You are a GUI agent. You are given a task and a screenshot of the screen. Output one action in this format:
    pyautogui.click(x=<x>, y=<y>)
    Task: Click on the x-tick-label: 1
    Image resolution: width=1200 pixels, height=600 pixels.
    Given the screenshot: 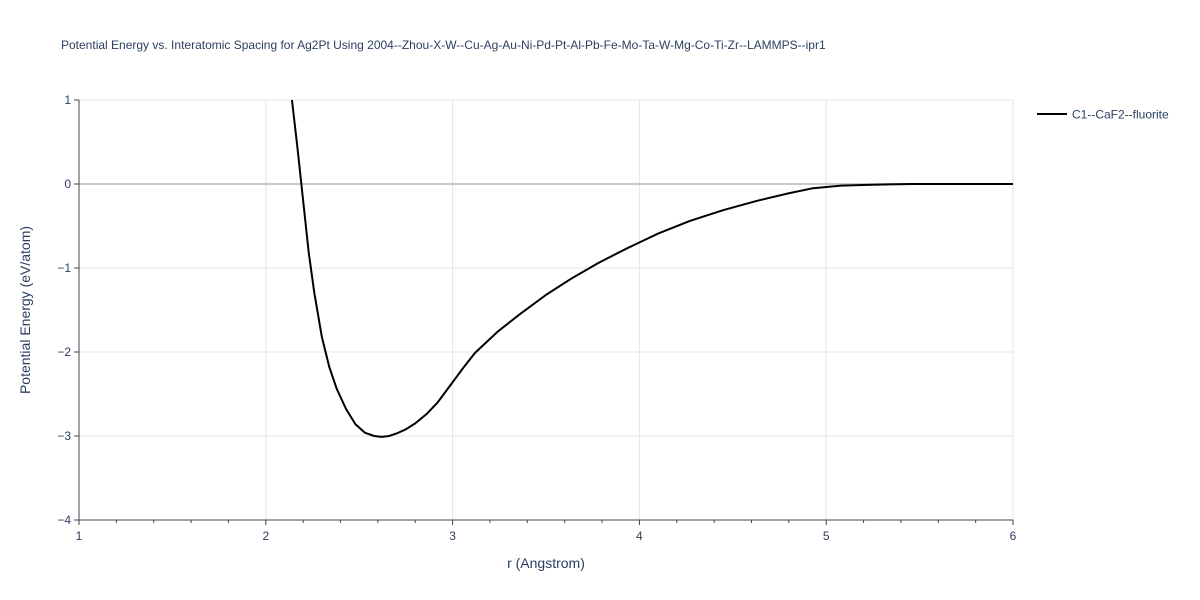 What is the action you would take?
    pyautogui.click(x=79, y=536)
    